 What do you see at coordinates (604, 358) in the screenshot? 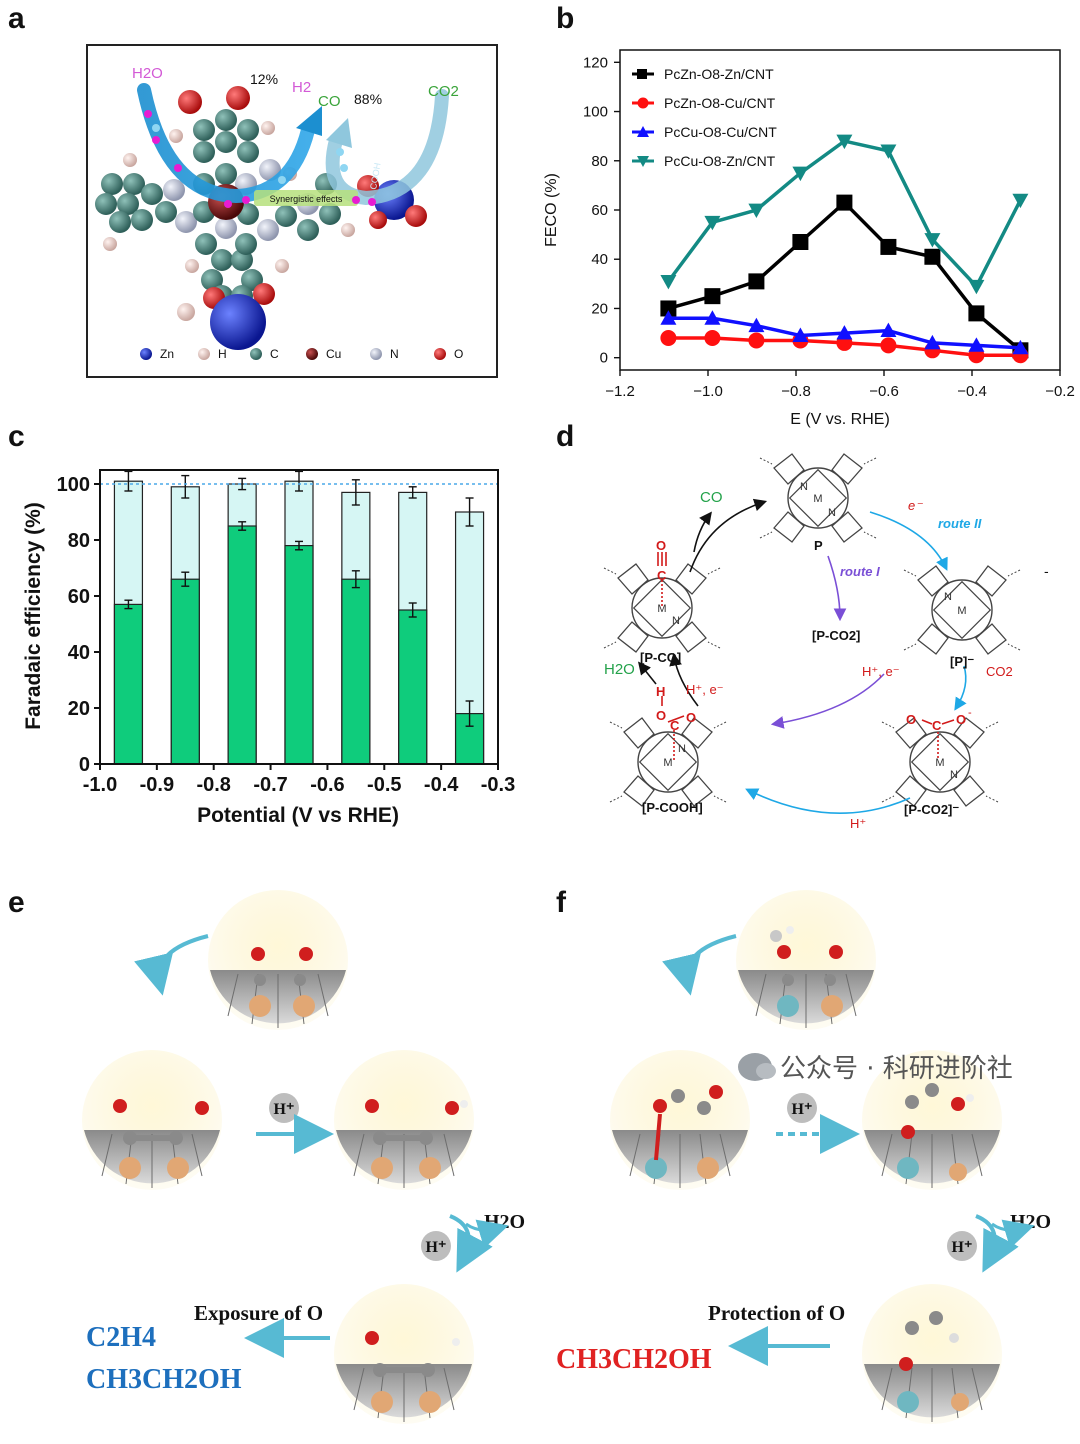
I see `chart-b-ytick-label: 0` at bounding box center [604, 358].